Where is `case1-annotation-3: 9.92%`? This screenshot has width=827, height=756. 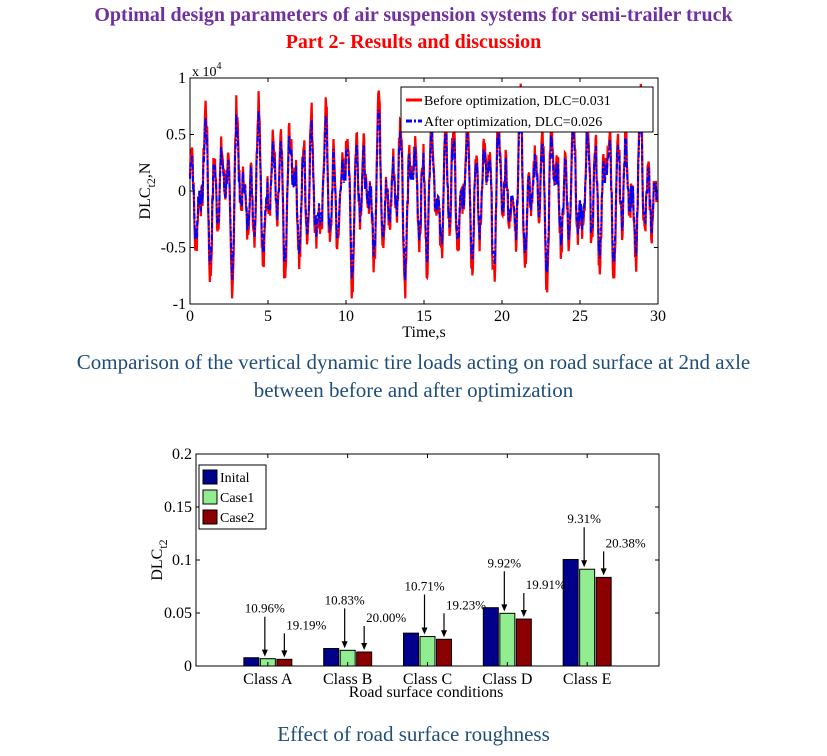
case1-annotation-3: 9.92% is located at coordinates (505, 562).